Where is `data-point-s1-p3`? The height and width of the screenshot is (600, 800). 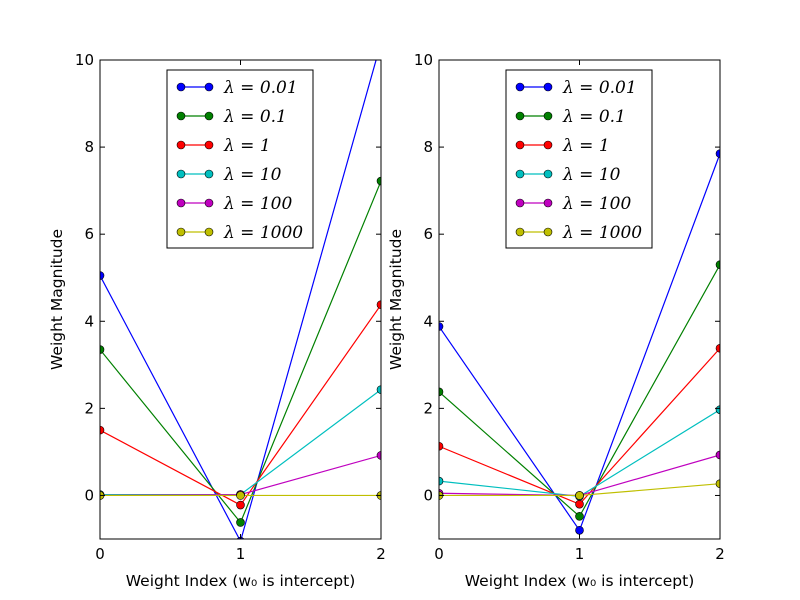 data-point-s1-p3 is located at coordinates (717, 153).